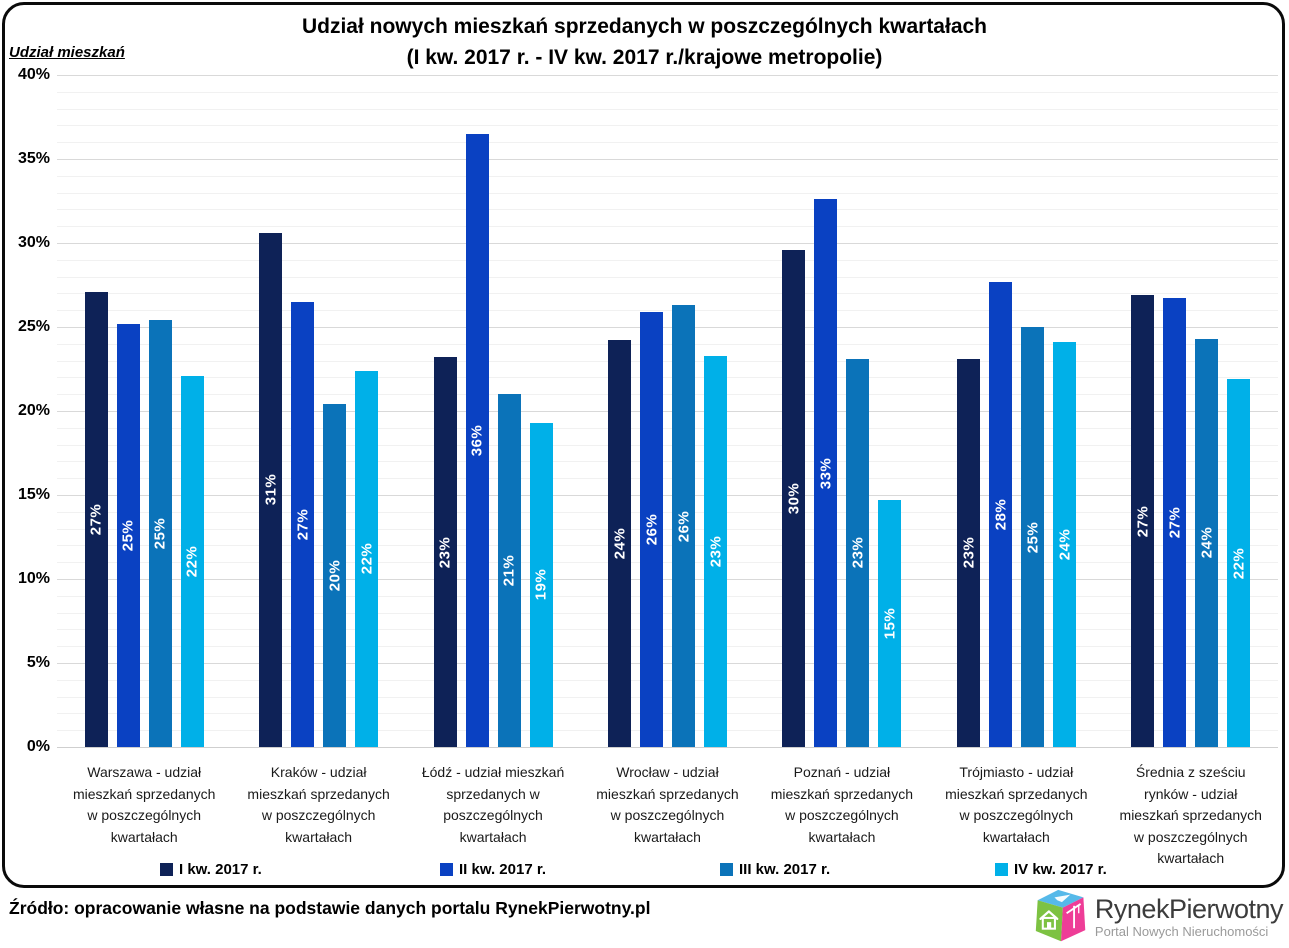 The height and width of the screenshot is (948, 1289). Describe the element at coordinates (33, 494) in the screenshot. I see `y-tick-label: 15%` at that location.